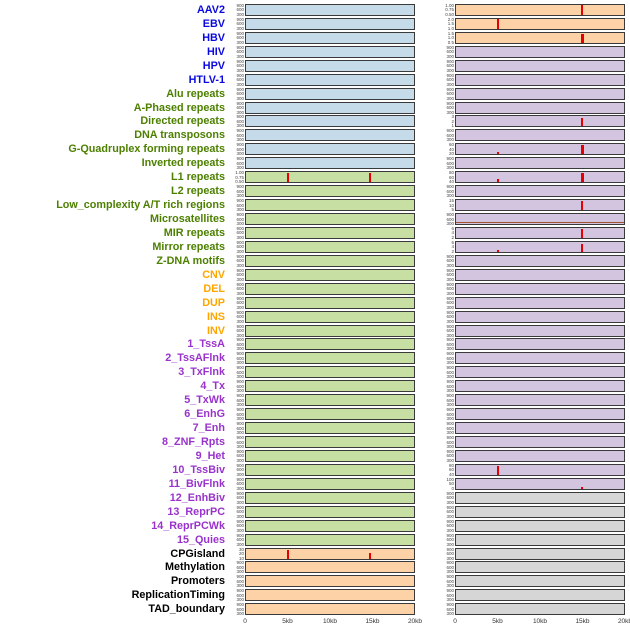  I want to click on y-tick-label: 1.00, so click(239, 173).